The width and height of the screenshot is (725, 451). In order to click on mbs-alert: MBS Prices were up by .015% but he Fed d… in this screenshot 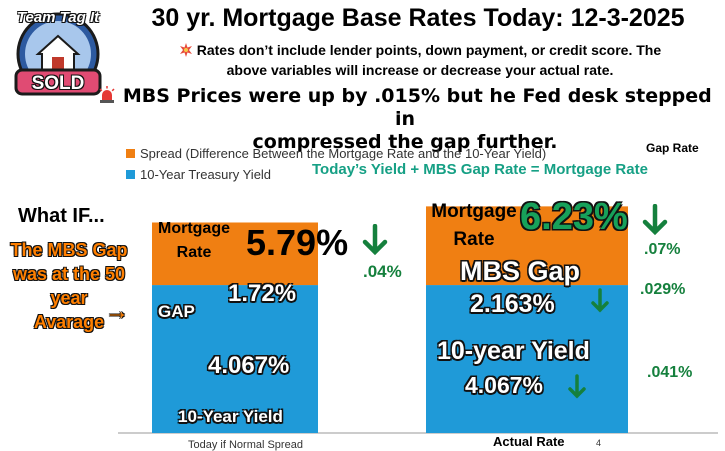, I will do `click(405, 119)`.